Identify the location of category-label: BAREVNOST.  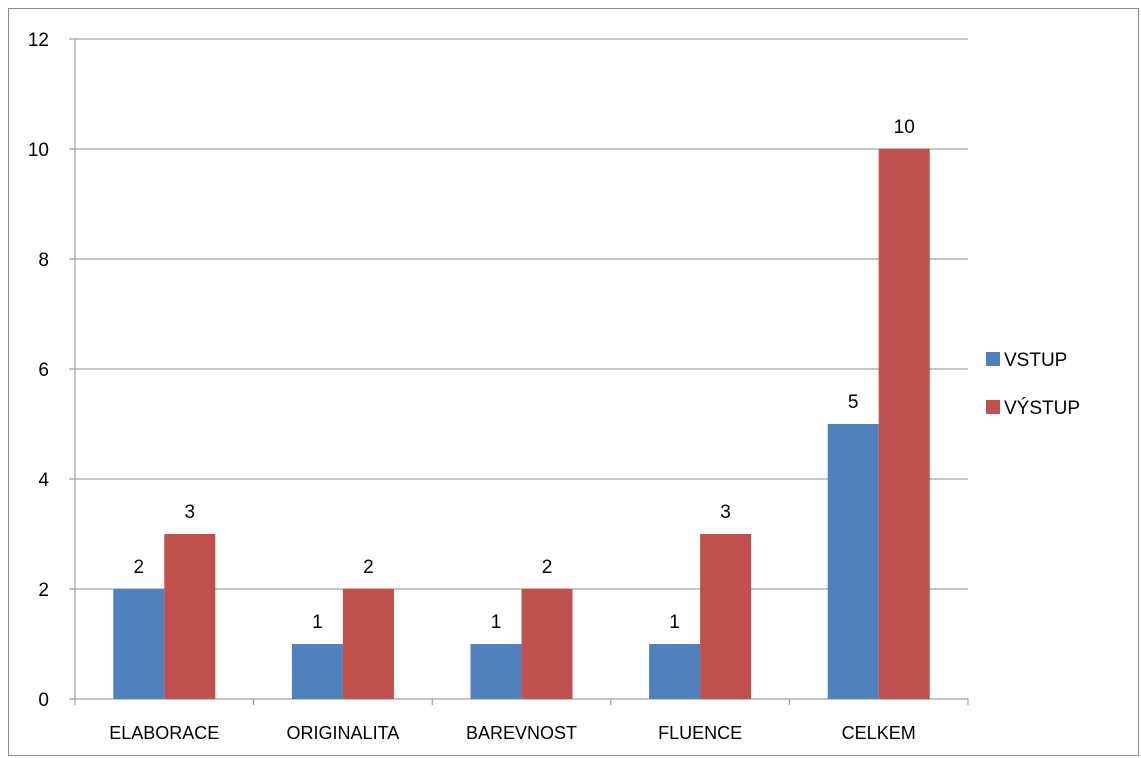
(521, 733).